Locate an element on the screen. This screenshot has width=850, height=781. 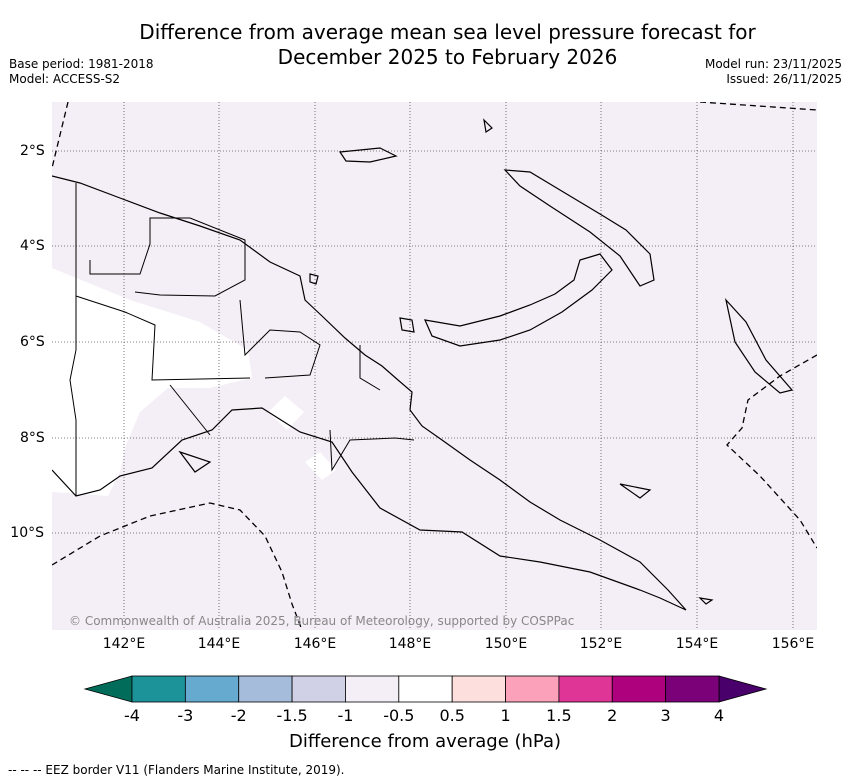
new-britain-coast is located at coordinates (518, 300).